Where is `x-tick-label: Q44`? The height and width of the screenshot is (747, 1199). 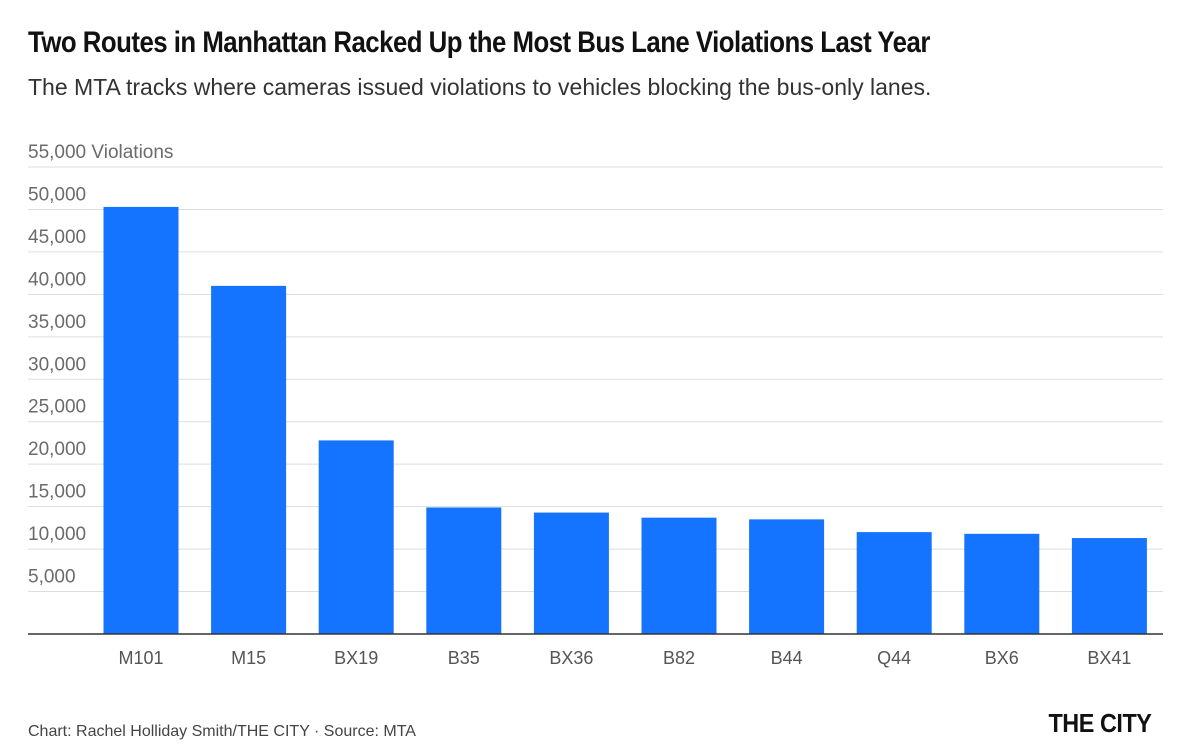 x-tick-label: Q44 is located at coordinates (894, 658).